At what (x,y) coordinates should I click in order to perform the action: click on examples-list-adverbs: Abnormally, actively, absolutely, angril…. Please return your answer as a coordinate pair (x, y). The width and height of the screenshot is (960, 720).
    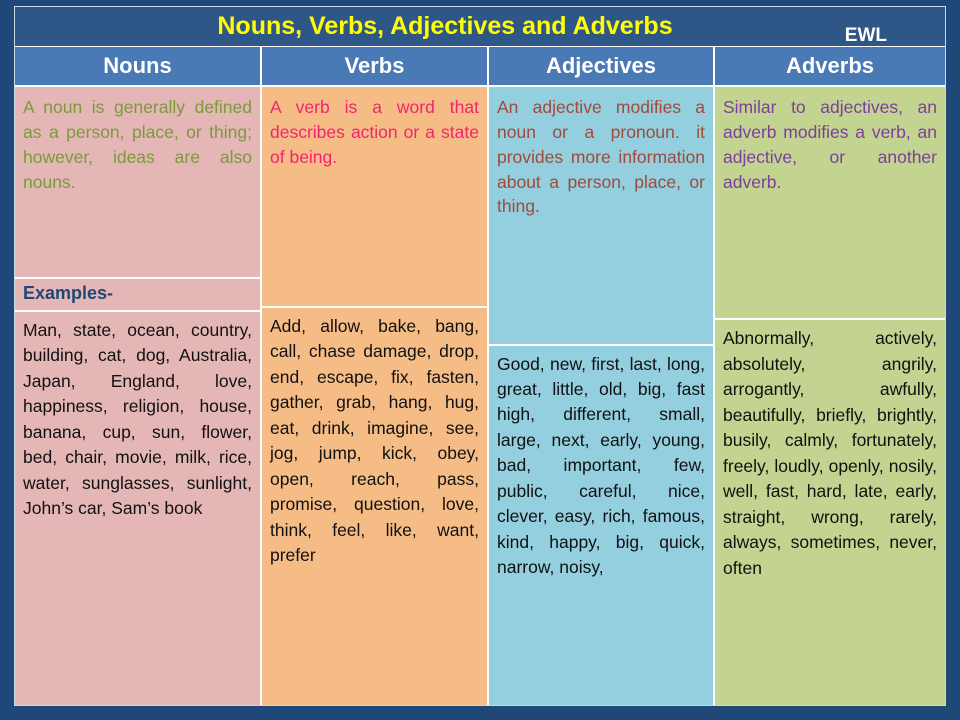
    Looking at the image, I should click on (830, 511).